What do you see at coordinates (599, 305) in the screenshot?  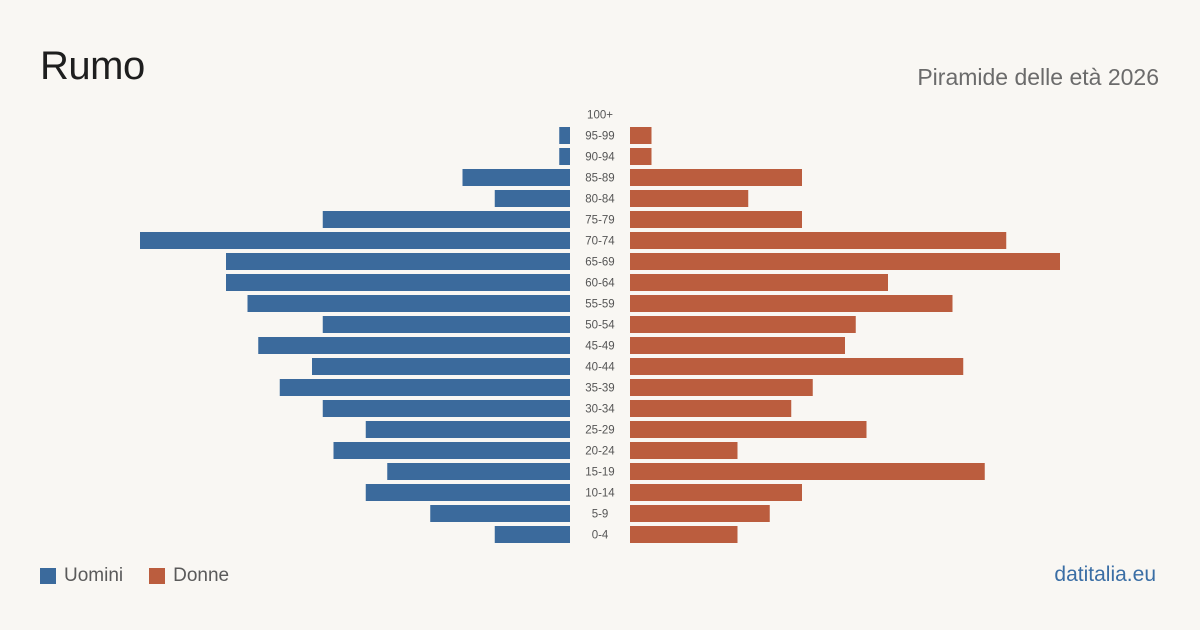 I see `age-label: 55-59` at bounding box center [599, 305].